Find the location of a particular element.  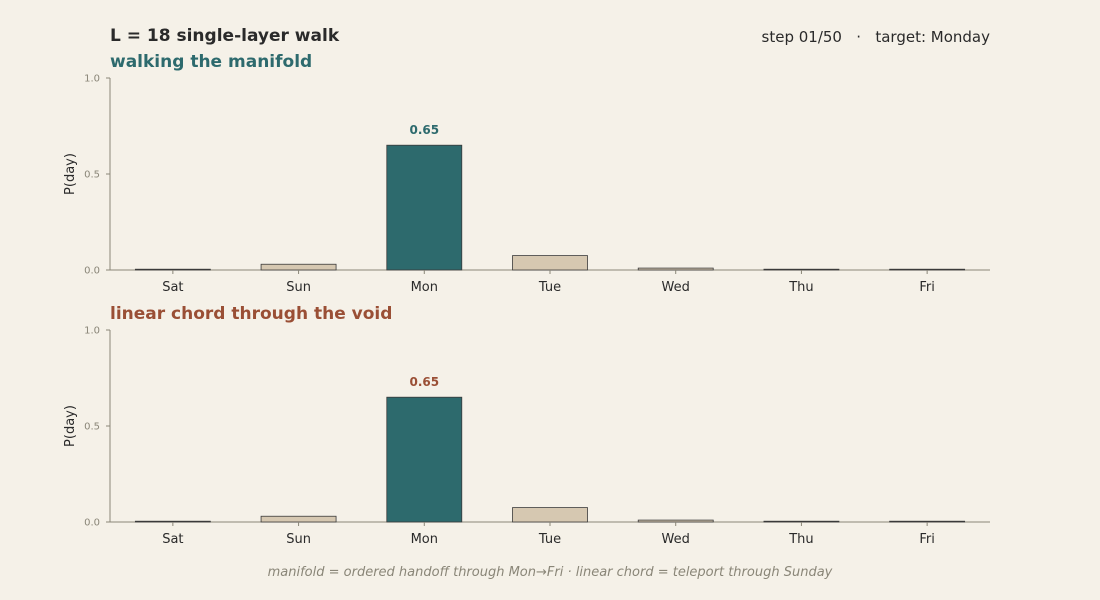

panel-2-title: linear chord through the void is located at coordinates (251, 314).